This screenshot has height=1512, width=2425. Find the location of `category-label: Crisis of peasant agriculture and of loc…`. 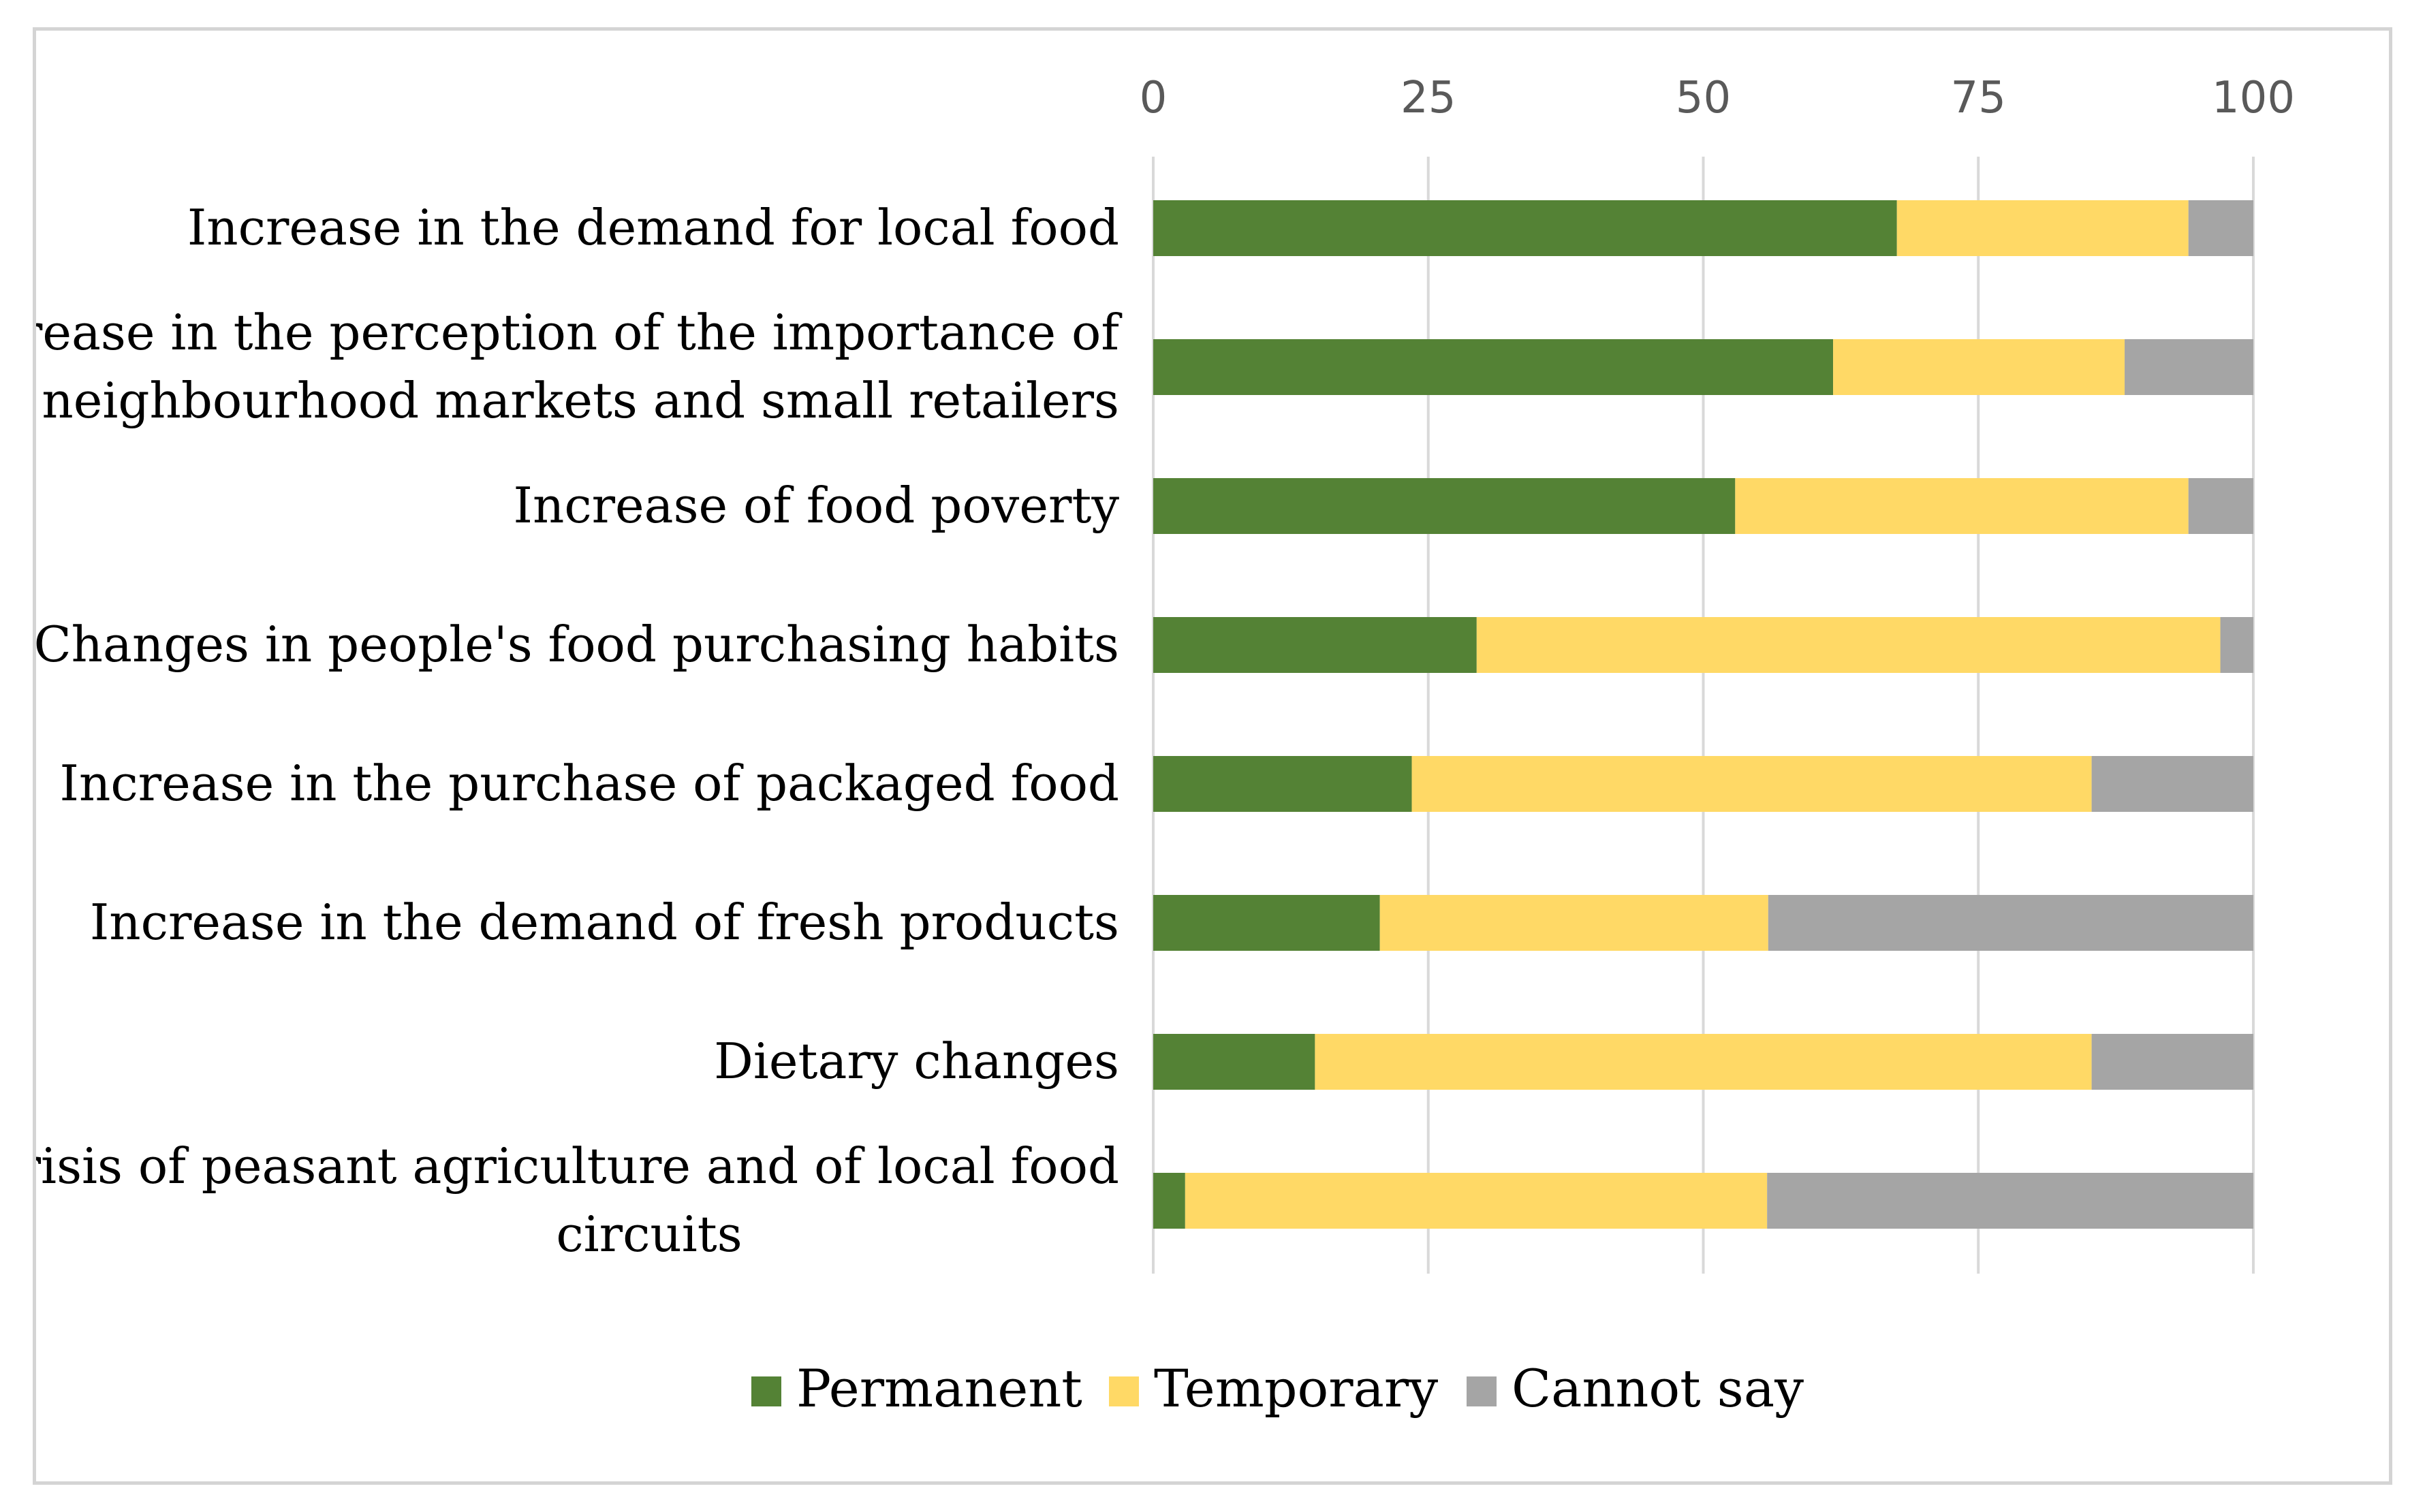

category-label: Crisis of peasant agriculture and of loc… is located at coordinates (577, 1200).